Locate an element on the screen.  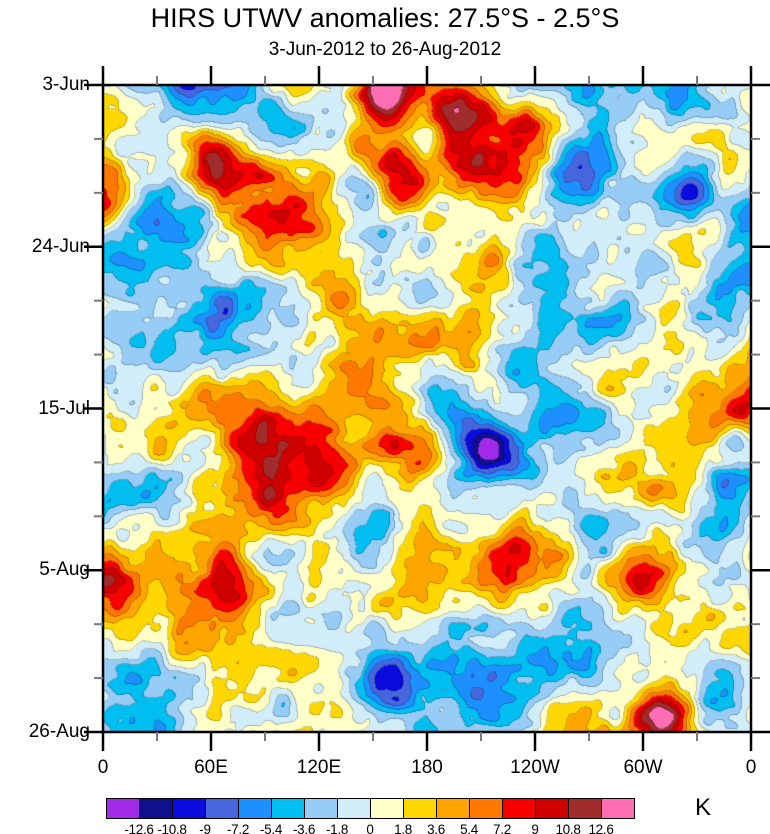
x-axis-label: 120W is located at coordinates (535, 767).